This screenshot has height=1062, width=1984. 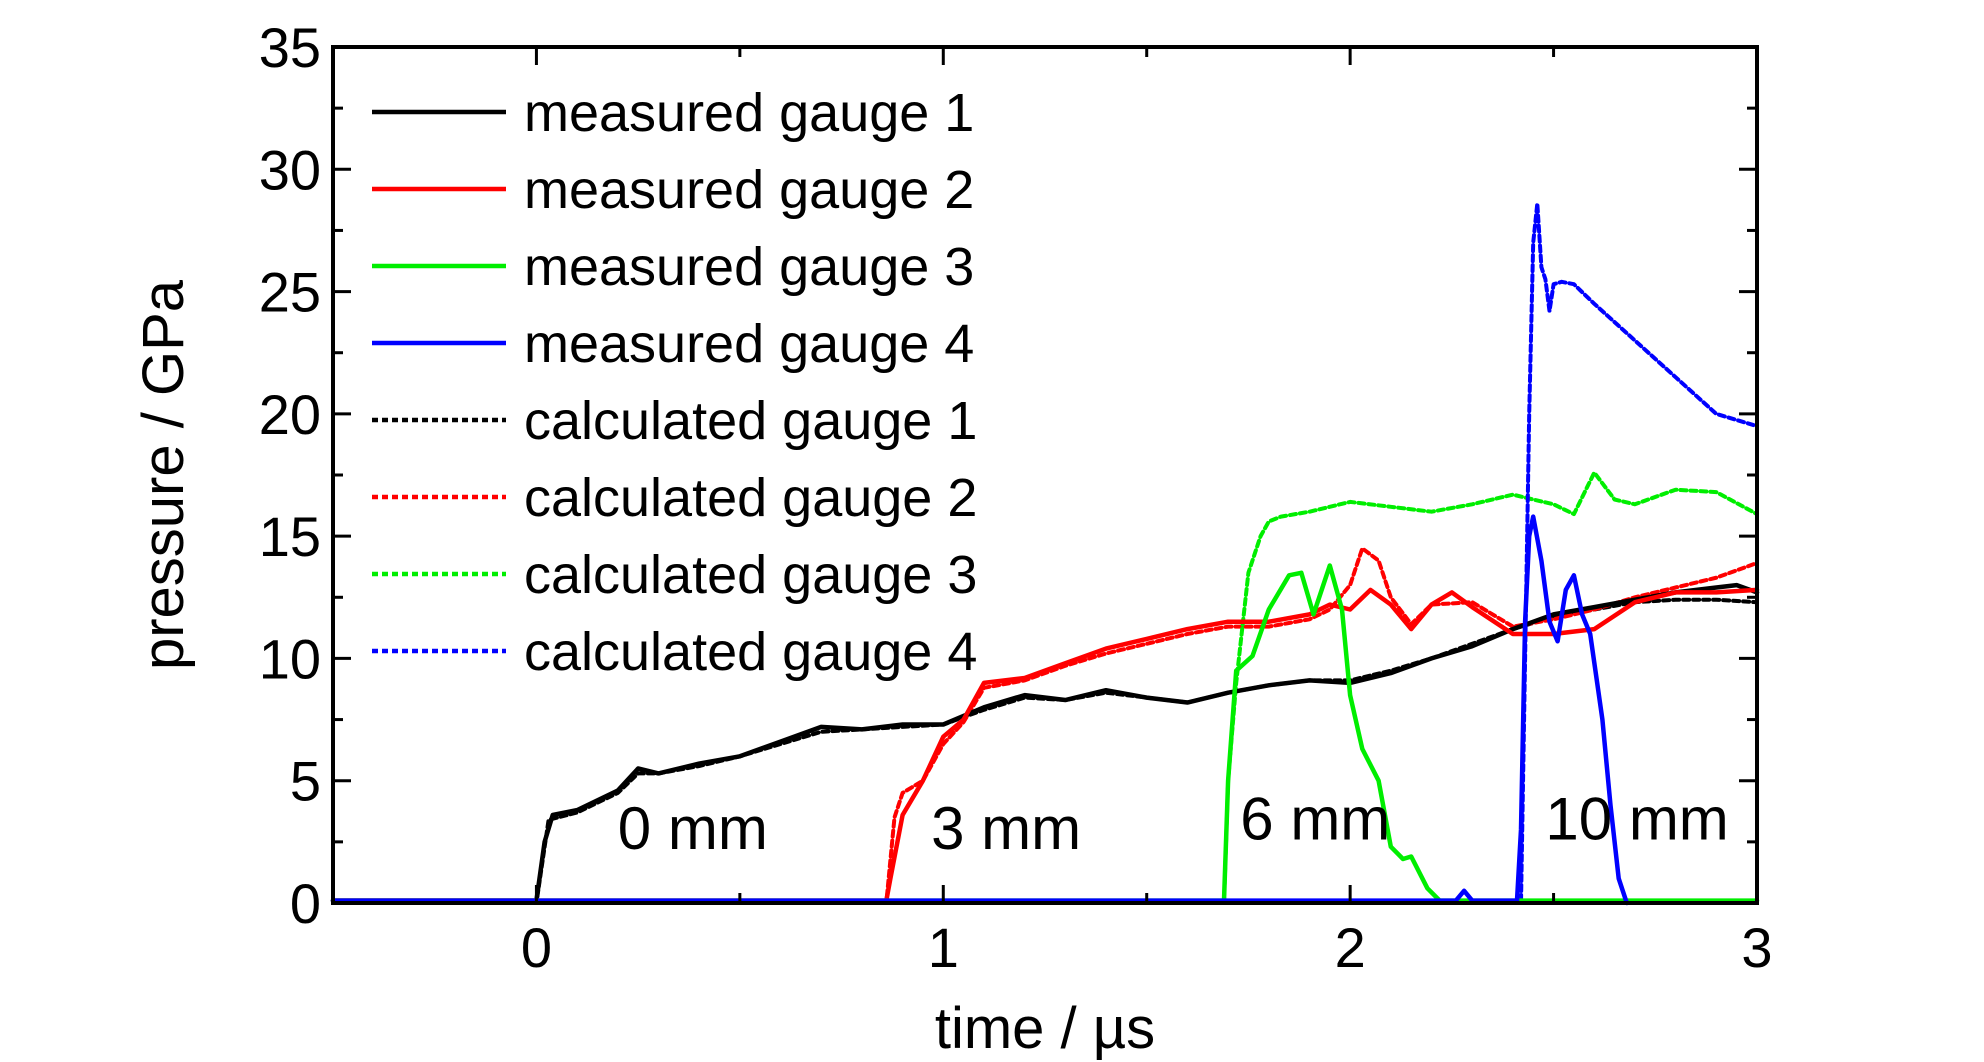 What do you see at coordinates (1636, 818) in the screenshot?
I see `annotation-label: 10 mm` at bounding box center [1636, 818].